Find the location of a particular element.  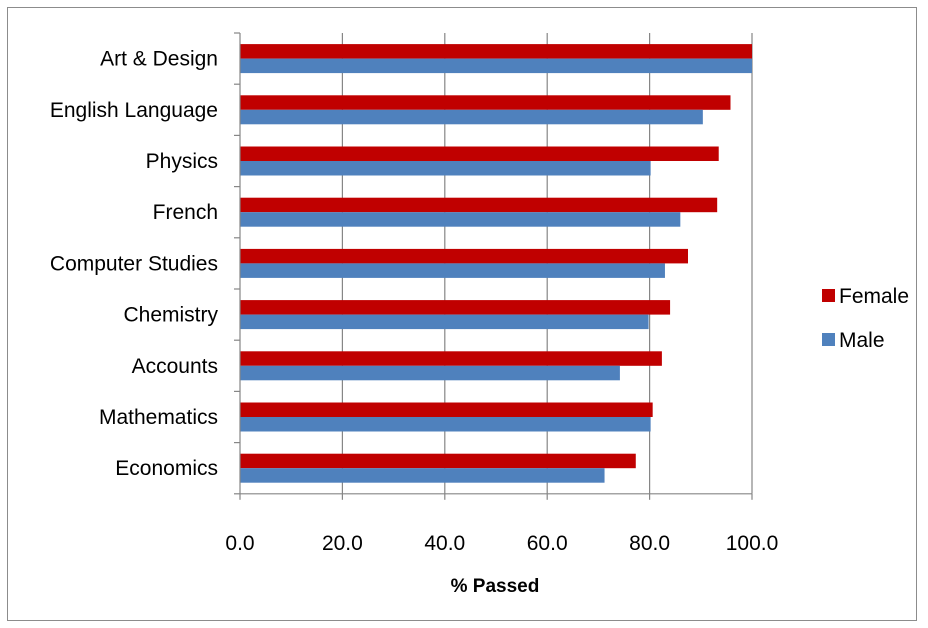

category-label: Computer Studies is located at coordinates (134, 263).